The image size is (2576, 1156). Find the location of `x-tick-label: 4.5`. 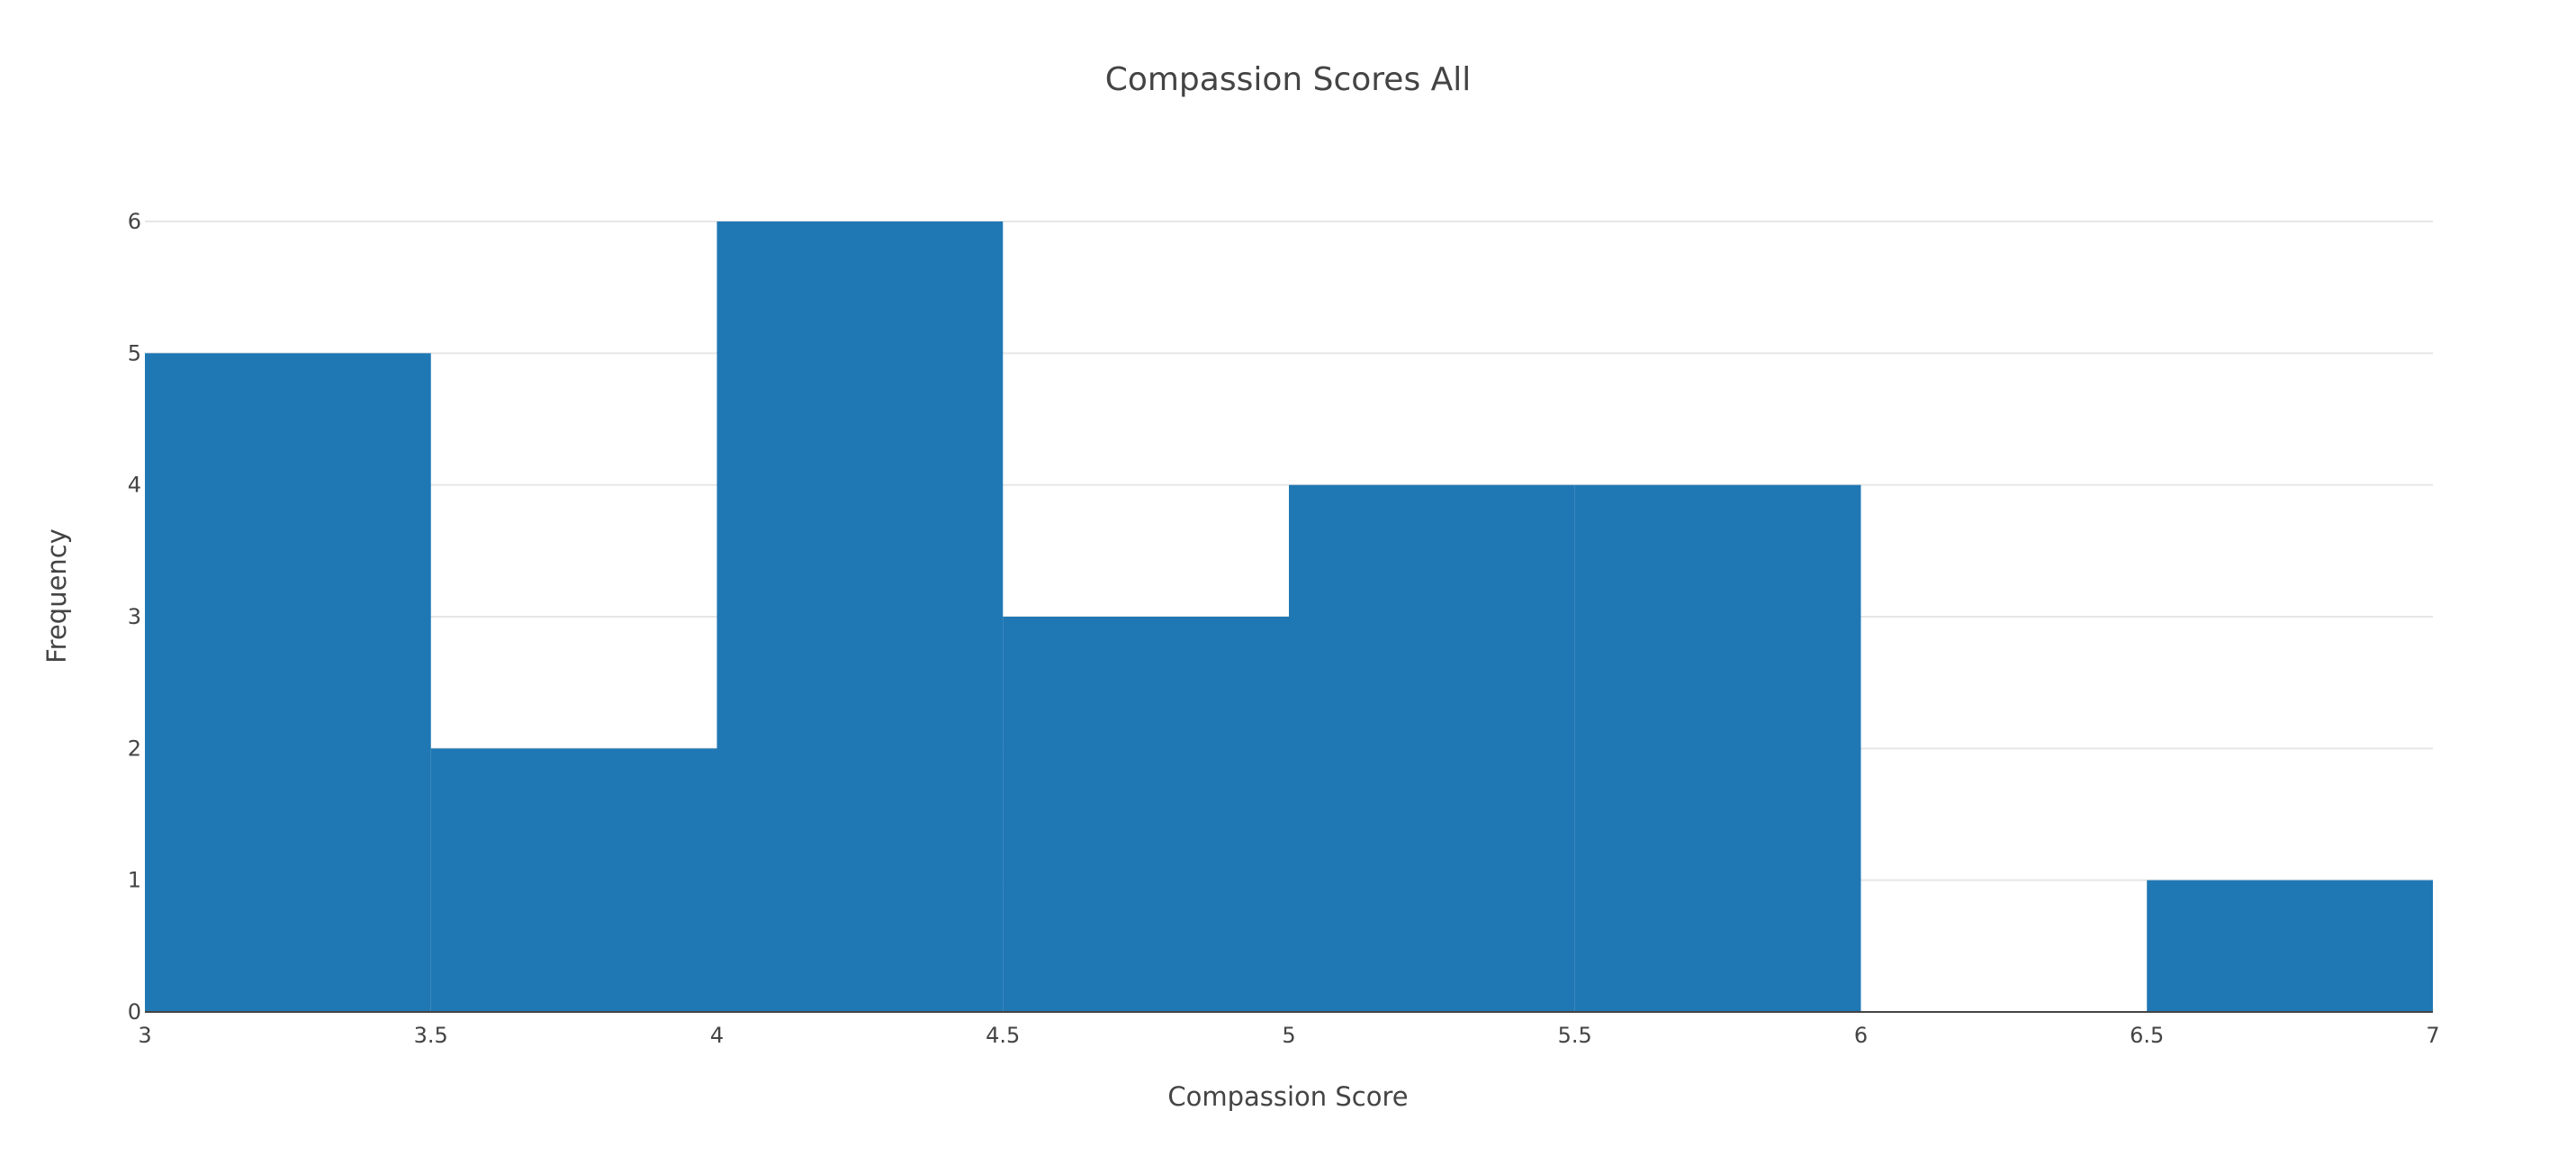

x-tick-label: 4.5 is located at coordinates (1003, 1035).